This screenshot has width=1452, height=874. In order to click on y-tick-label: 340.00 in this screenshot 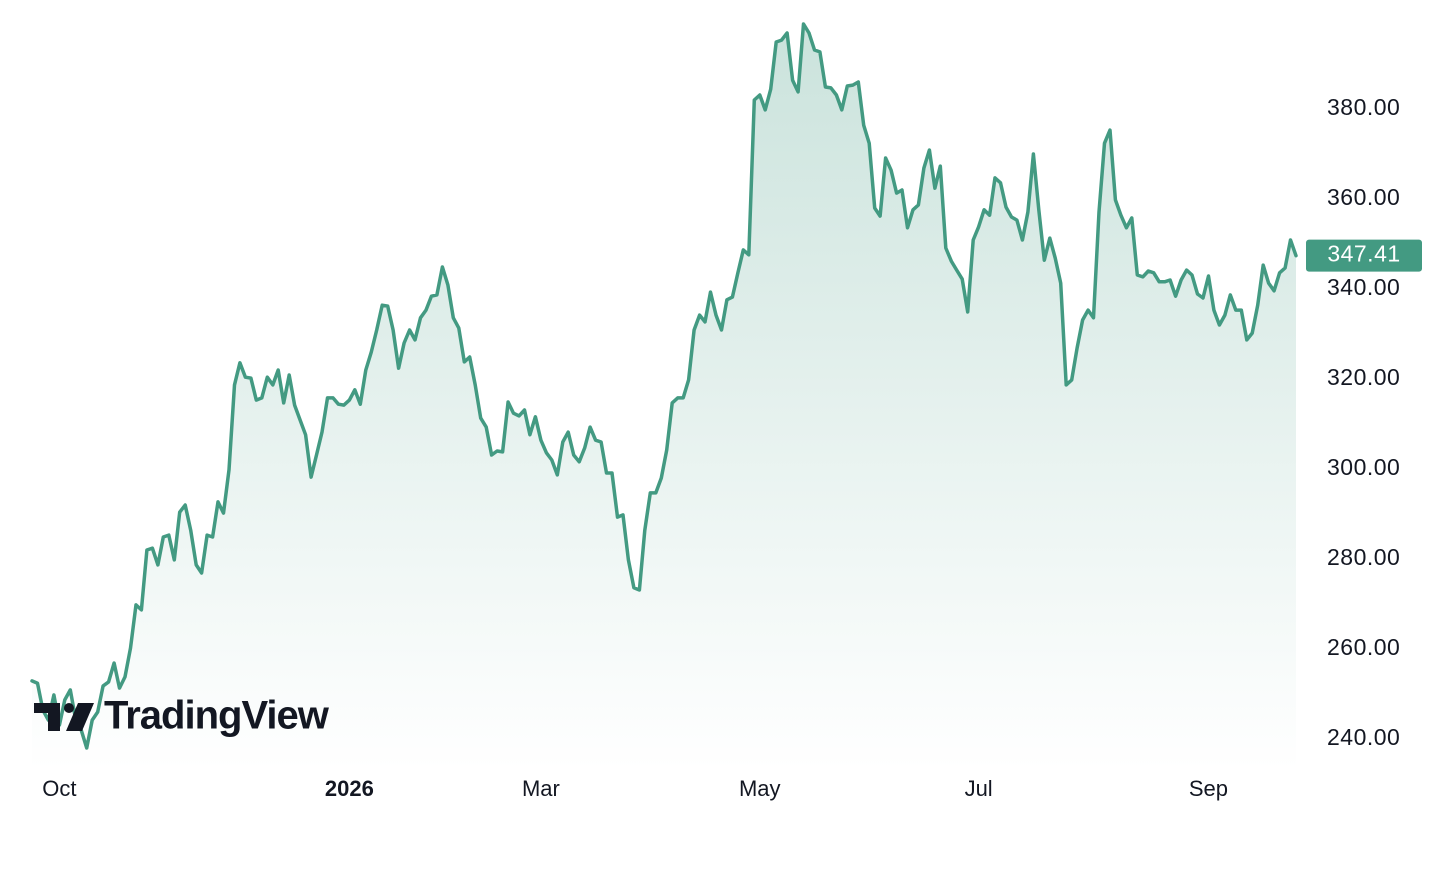, I will do `click(1363, 287)`.